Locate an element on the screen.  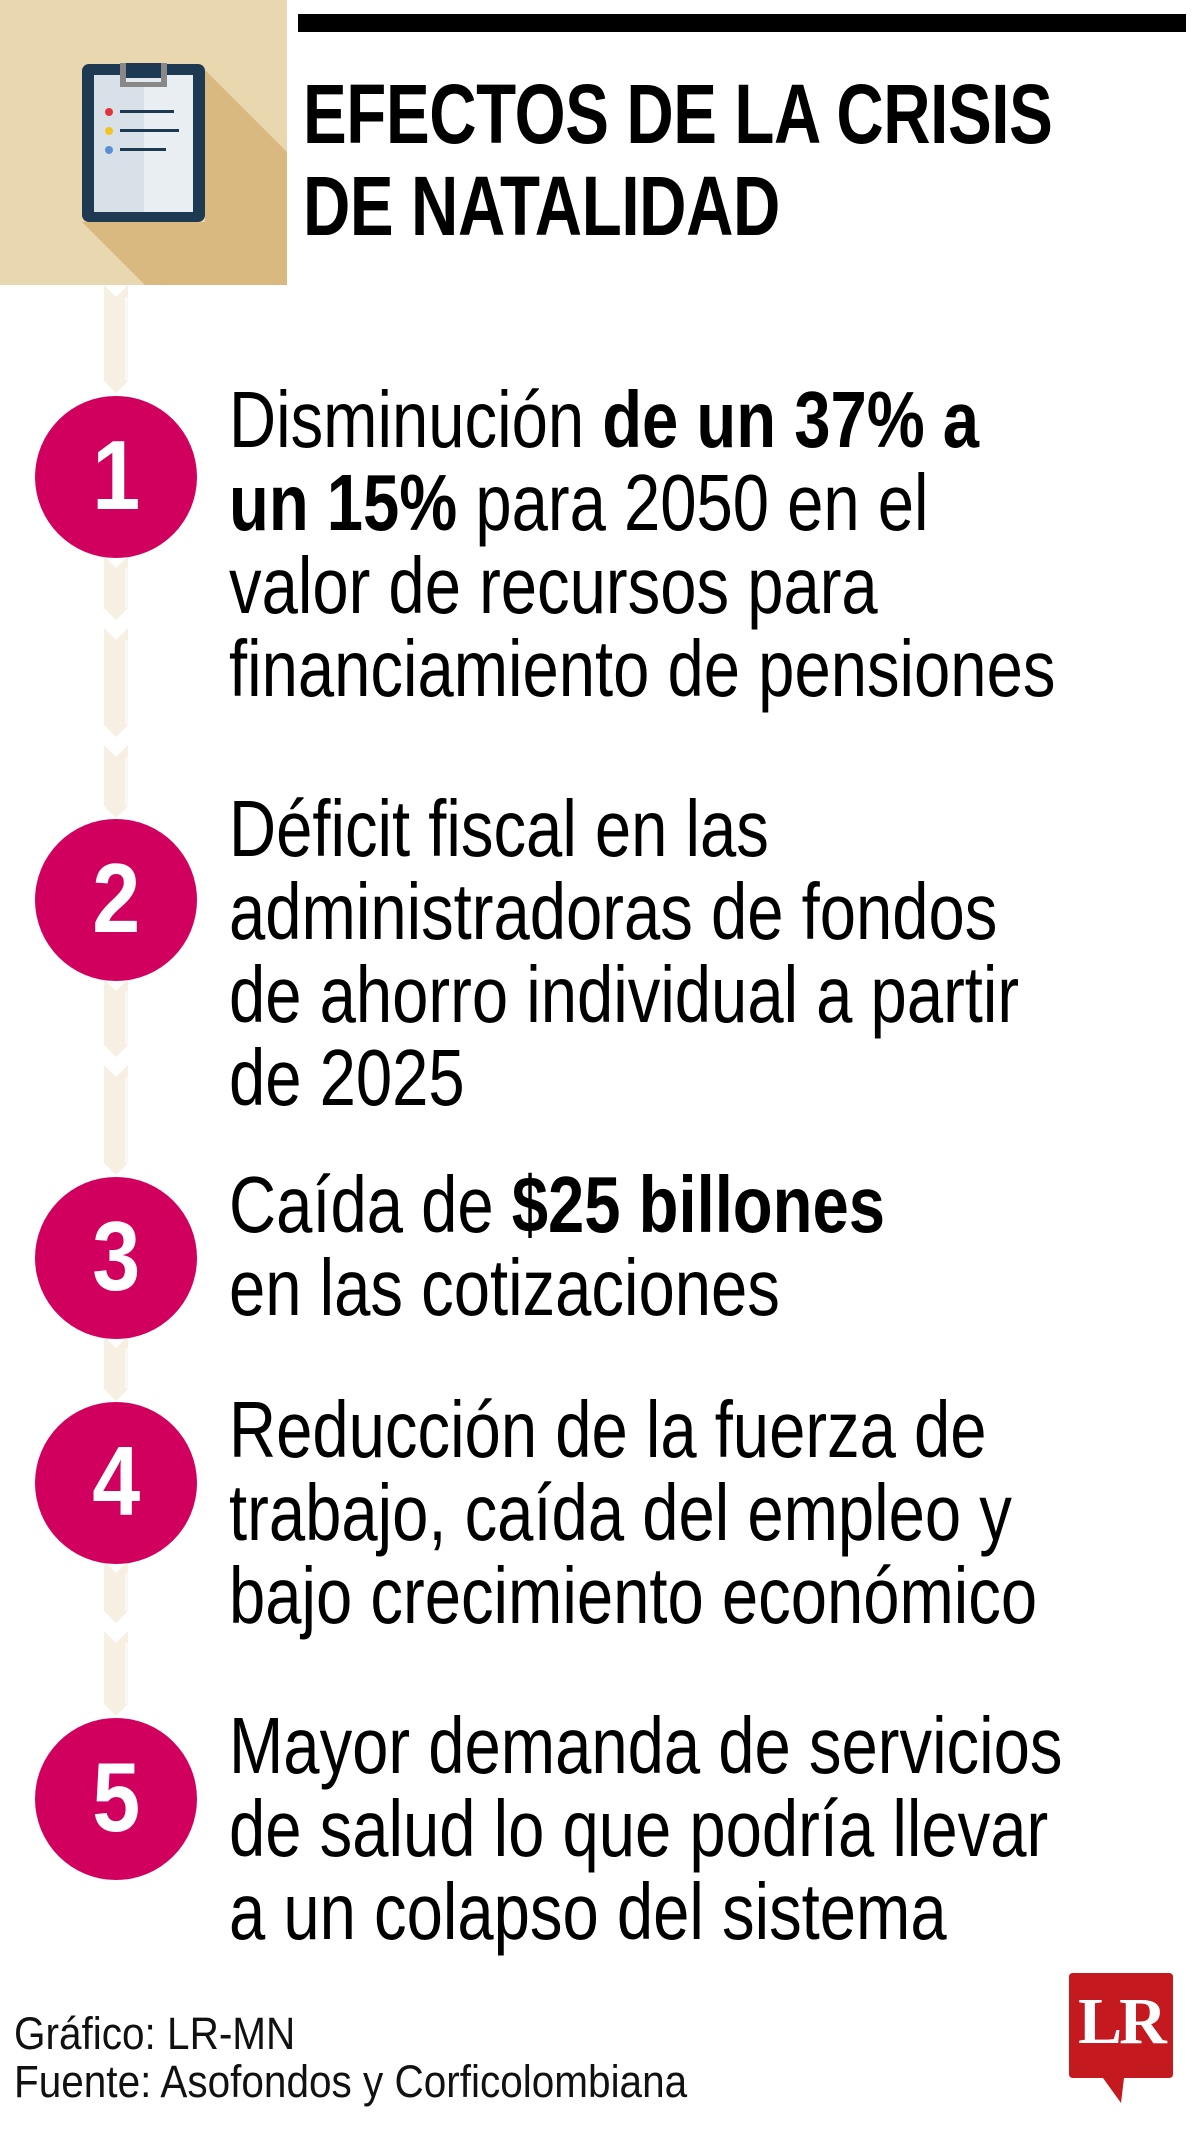
body-text: en las cotizaciones is located at coordinates (504, 1287).